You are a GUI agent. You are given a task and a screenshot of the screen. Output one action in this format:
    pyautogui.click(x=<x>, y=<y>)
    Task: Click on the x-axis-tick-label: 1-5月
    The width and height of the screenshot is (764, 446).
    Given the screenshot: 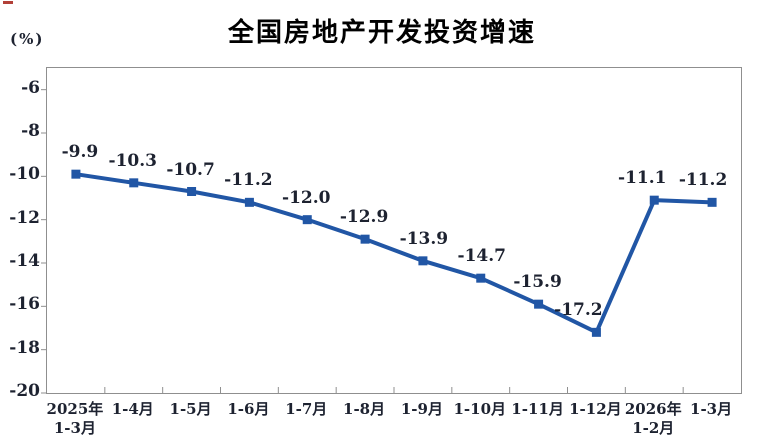 What is the action you would take?
    pyautogui.click(x=190, y=409)
    